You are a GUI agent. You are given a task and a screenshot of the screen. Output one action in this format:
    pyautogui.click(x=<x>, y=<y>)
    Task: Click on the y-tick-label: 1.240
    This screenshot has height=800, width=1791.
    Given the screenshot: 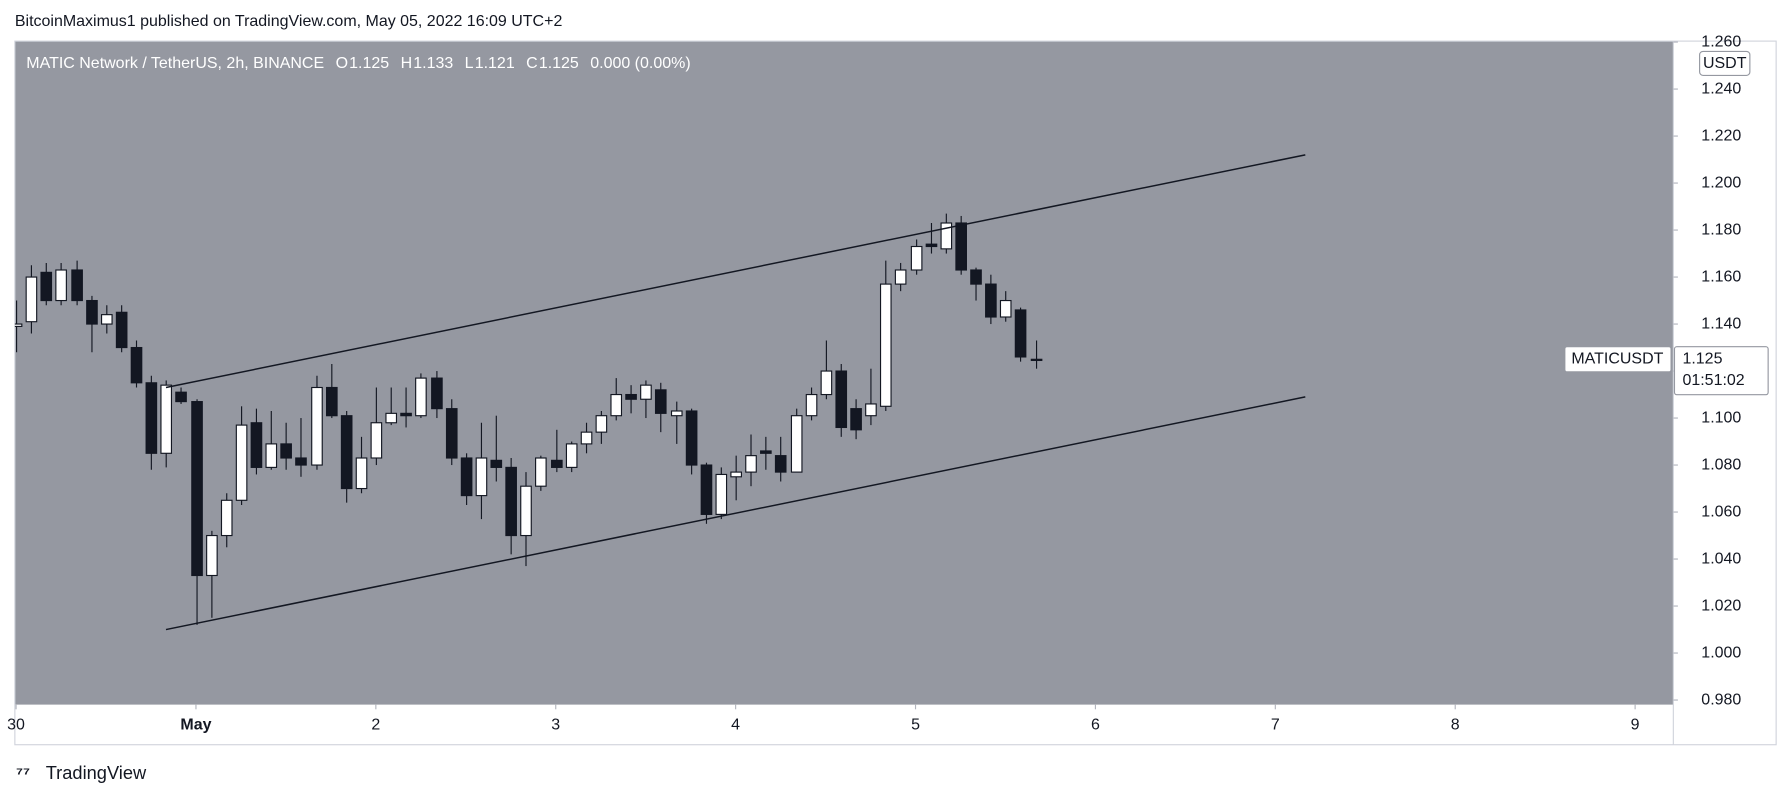 What is the action you would take?
    pyautogui.click(x=1721, y=88)
    